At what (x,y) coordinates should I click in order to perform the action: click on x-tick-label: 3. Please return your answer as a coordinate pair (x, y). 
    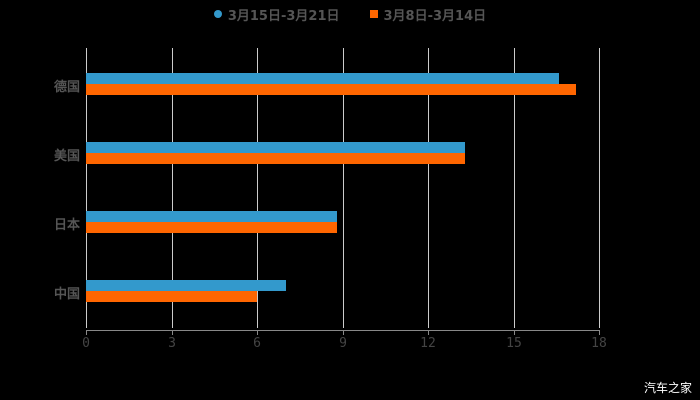
    Looking at the image, I should click on (172, 343).